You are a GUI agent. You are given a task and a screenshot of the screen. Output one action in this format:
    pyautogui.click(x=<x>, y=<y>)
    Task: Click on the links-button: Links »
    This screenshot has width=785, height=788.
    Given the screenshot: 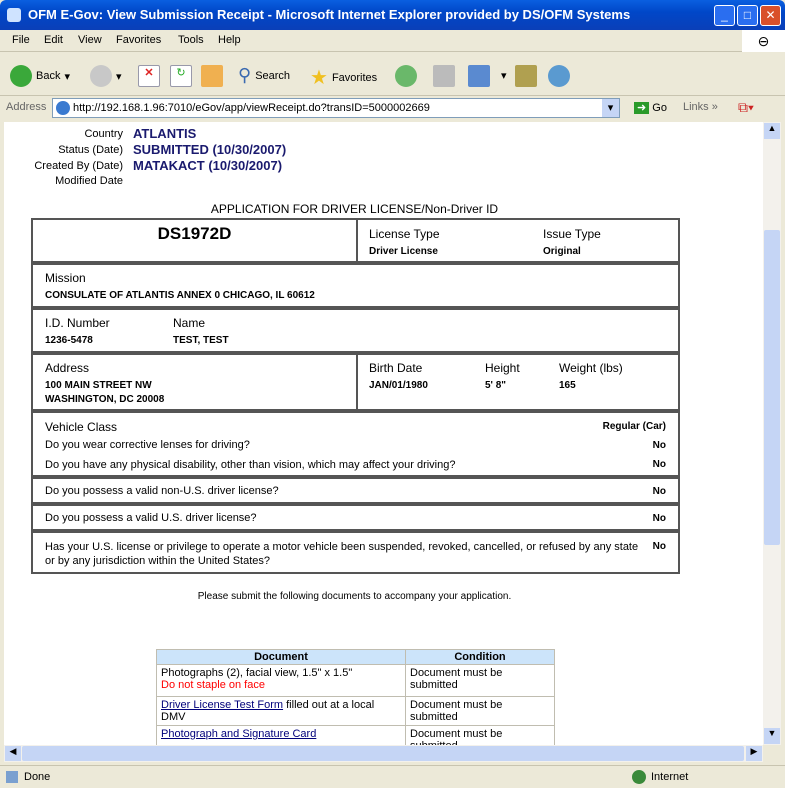 What is the action you would take?
    pyautogui.click(x=700, y=107)
    